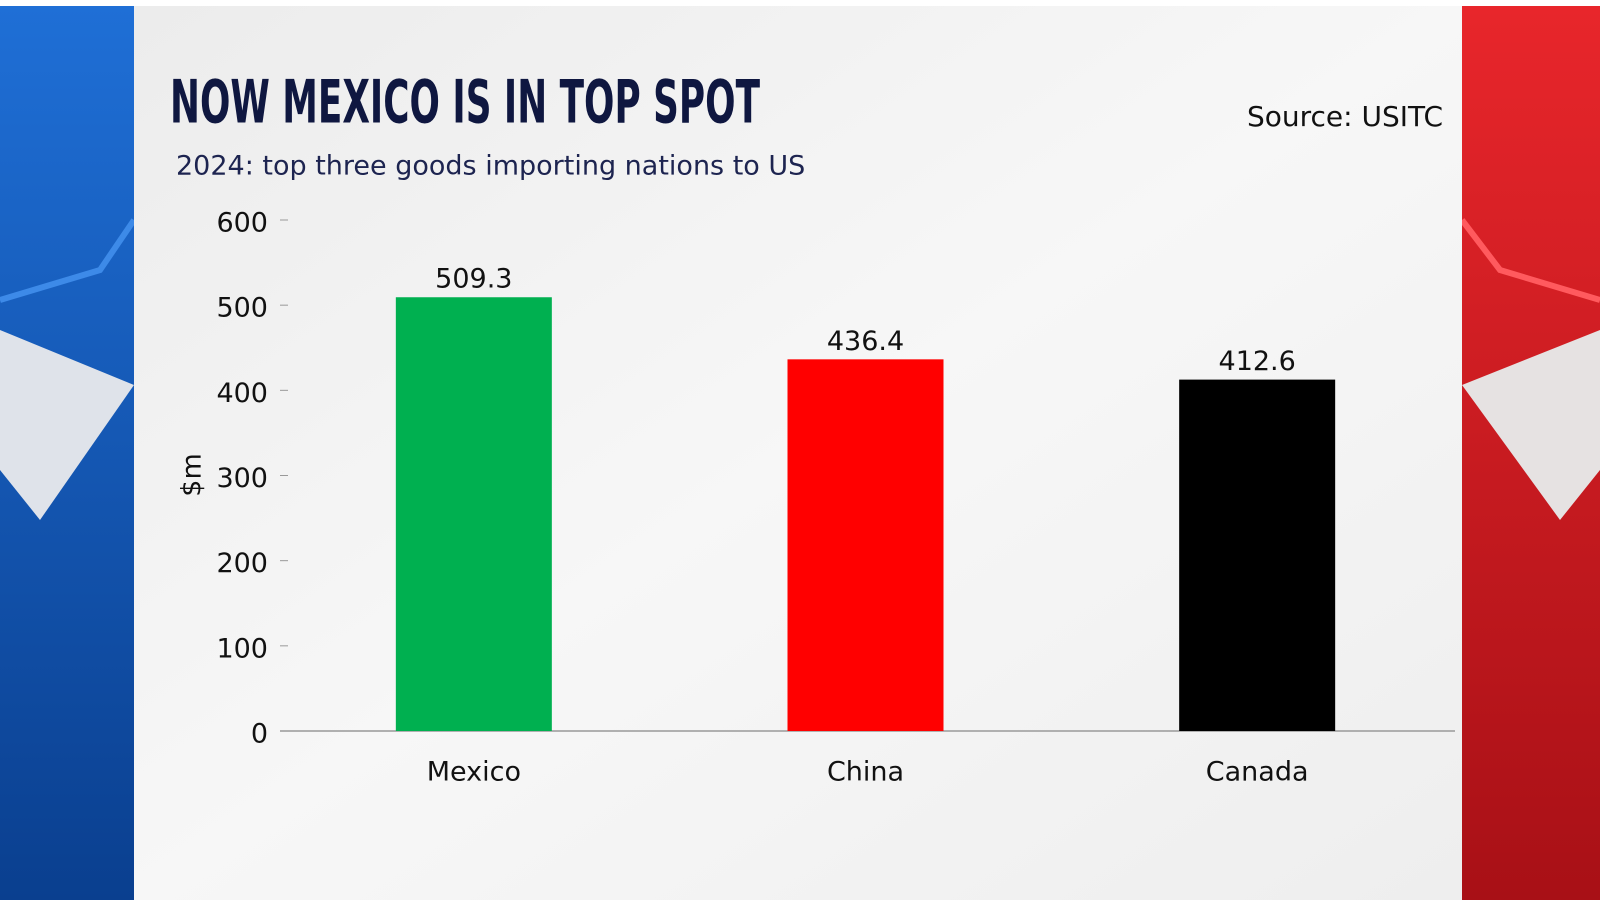 This screenshot has width=1600, height=900. I want to click on left-stripe, so click(68, 260).